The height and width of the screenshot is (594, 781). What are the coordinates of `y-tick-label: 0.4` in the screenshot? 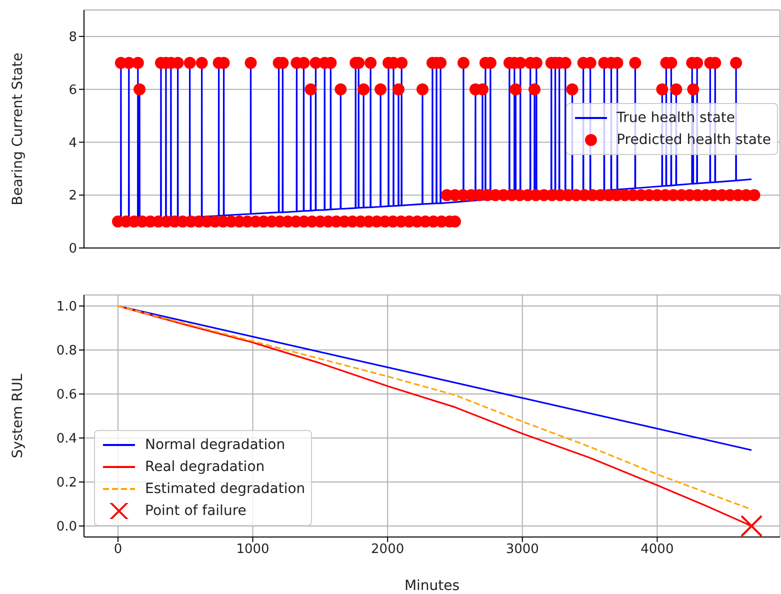 It's located at (66, 439).